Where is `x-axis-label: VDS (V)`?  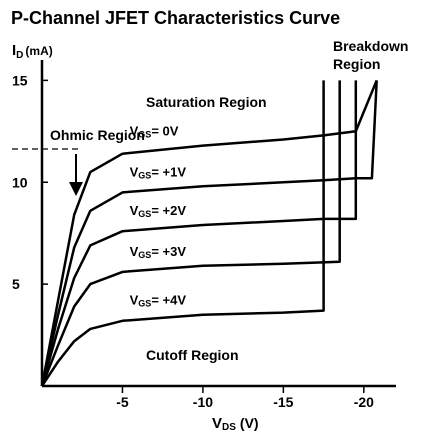
x-axis-label: VDS (V) is located at coordinates (235, 423).